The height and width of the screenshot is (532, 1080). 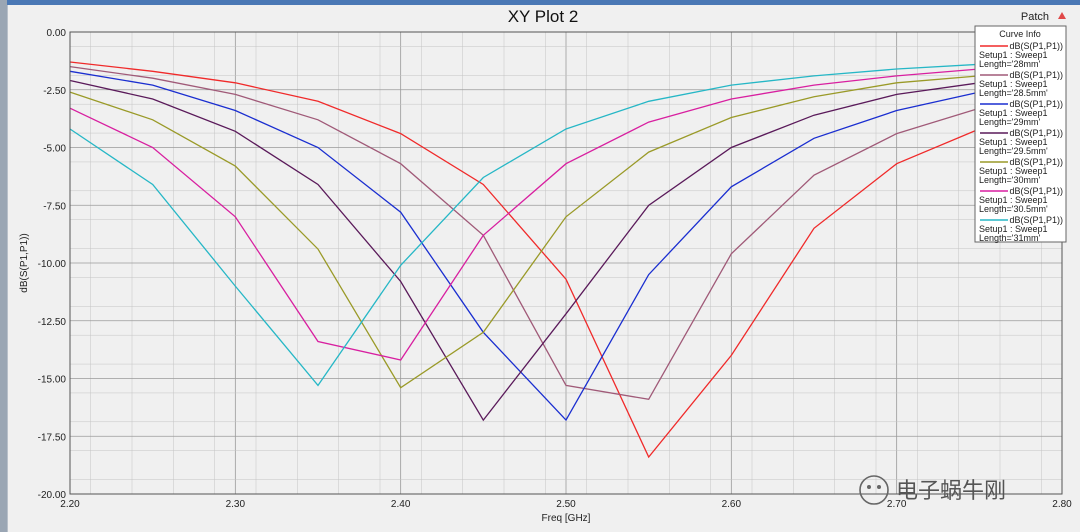 I want to click on legend-length-0: Length='28mm', so click(x=1010, y=64).